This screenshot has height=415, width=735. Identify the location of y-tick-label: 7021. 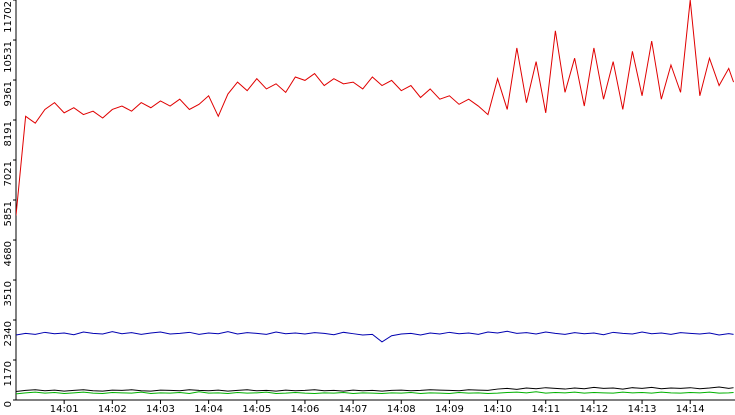
(8, 173).